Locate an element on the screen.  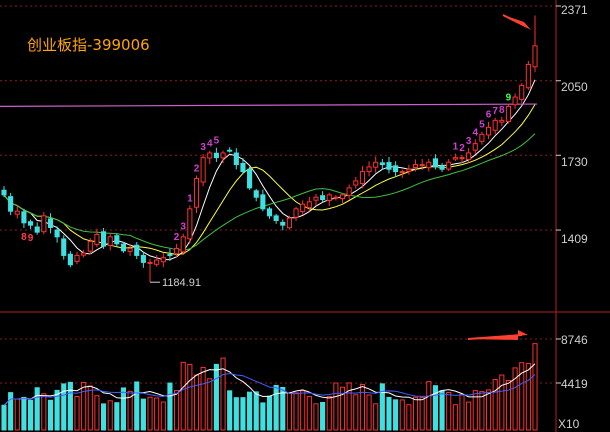
td-count-label: 8 is located at coordinates (502, 110).